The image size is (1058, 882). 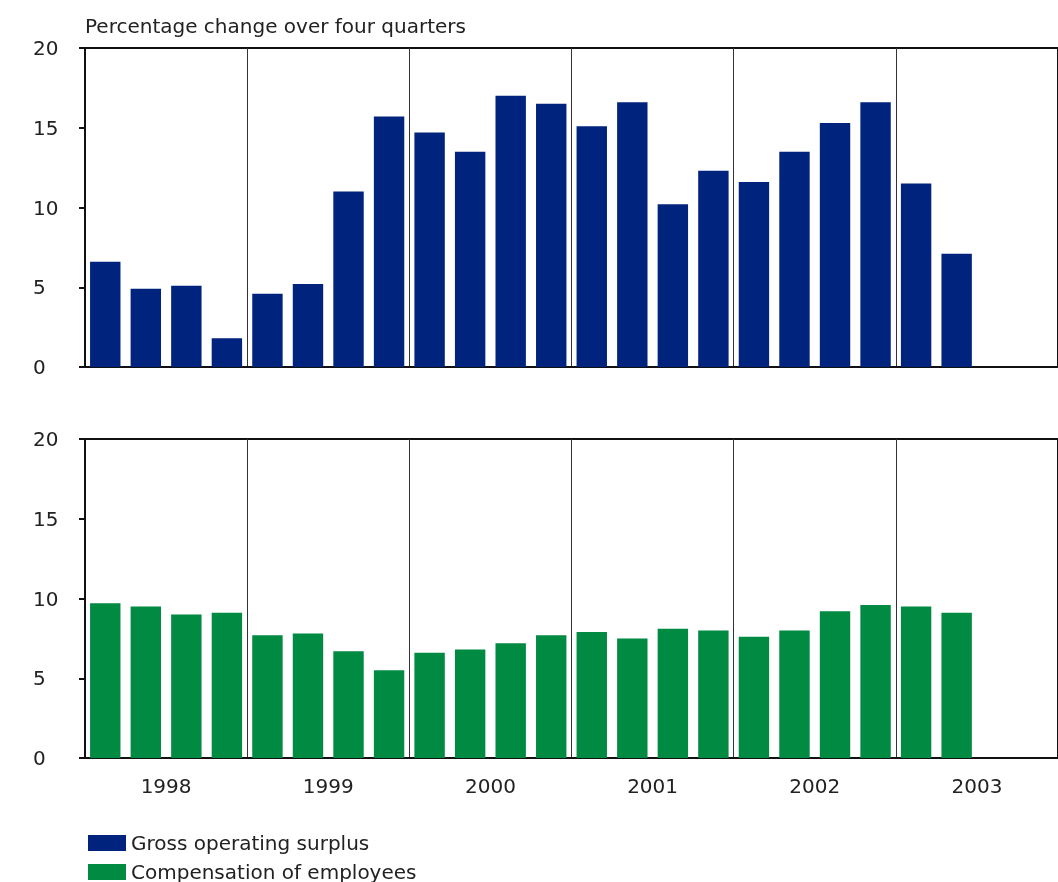 What do you see at coordinates (250, 843) in the screenshot?
I see `legend-label: Gross operating surplus` at bounding box center [250, 843].